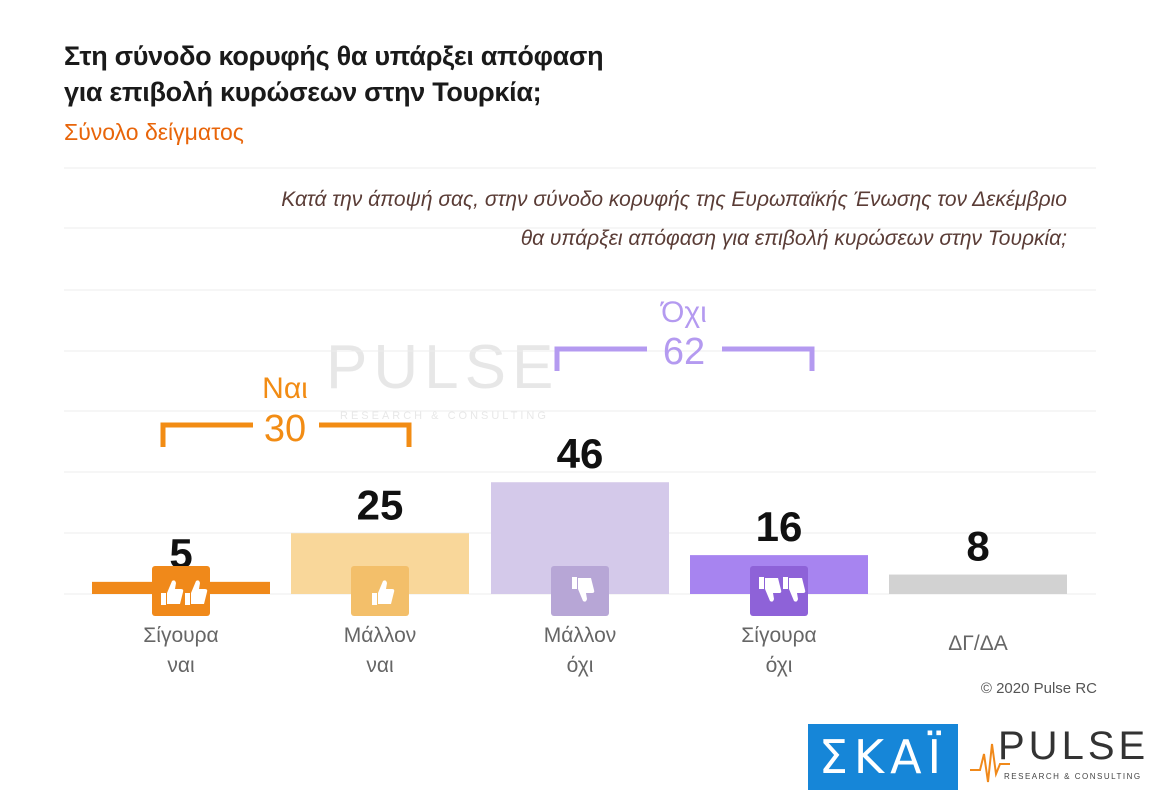 This screenshot has height=800, width=1155. Describe the element at coordinates (580, 453) in the screenshot. I see `data-label: 46` at that location.